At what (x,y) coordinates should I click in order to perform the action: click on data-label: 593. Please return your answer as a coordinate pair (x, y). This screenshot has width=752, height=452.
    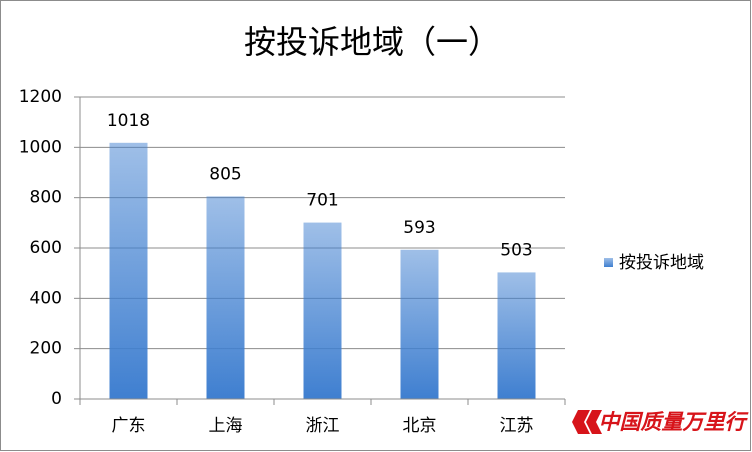
    Looking at the image, I should click on (419, 228).